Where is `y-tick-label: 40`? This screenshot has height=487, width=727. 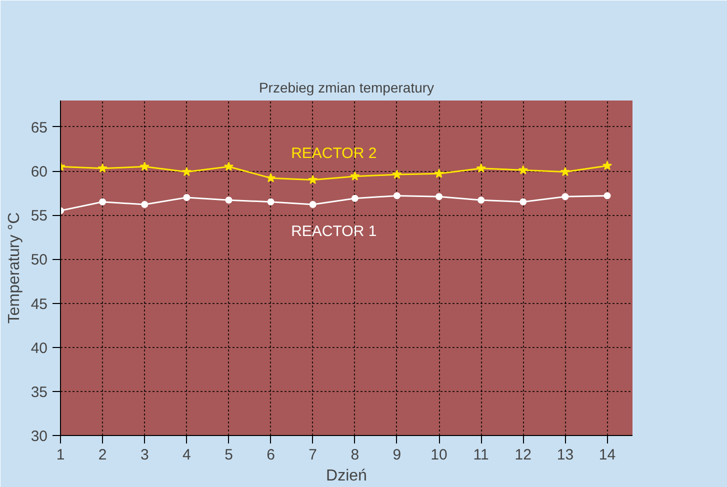 y-tick-label: 40 is located at coordinates (39, 348).